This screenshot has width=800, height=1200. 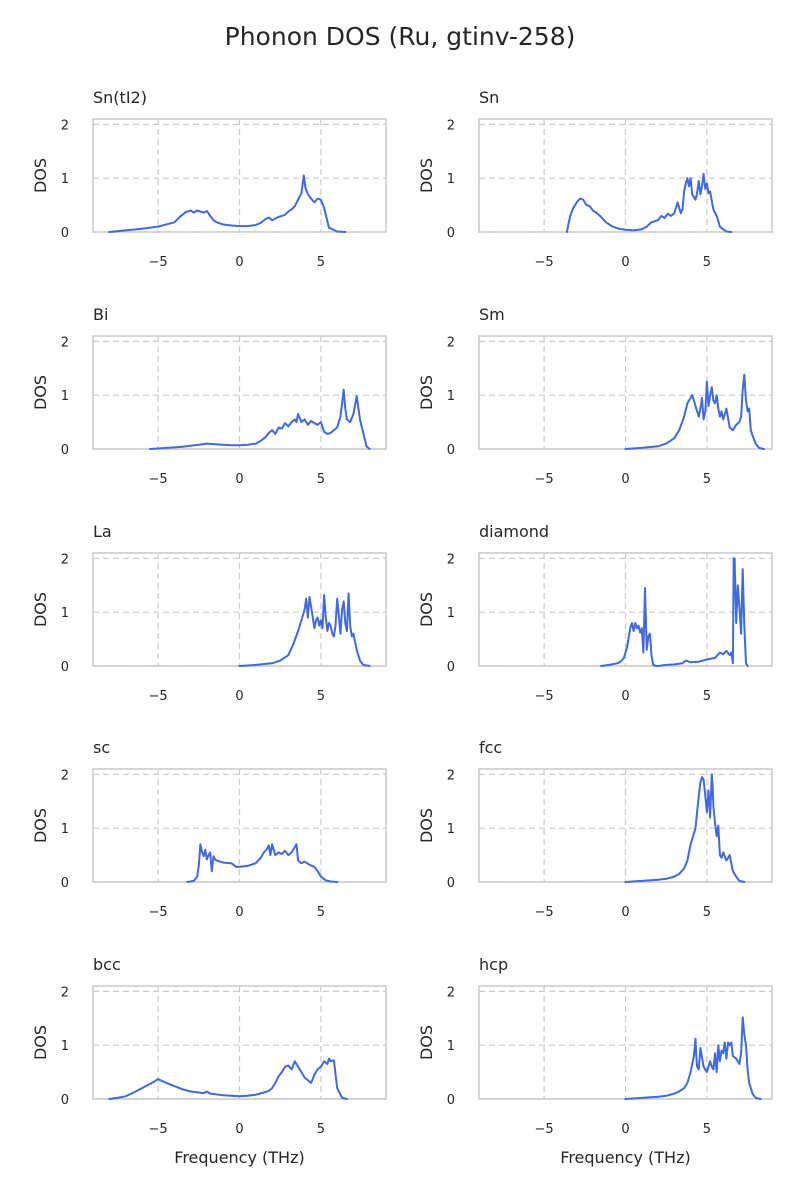 I want to click on panel-8-xtick-2: 5, so click(x=321, y=1129).